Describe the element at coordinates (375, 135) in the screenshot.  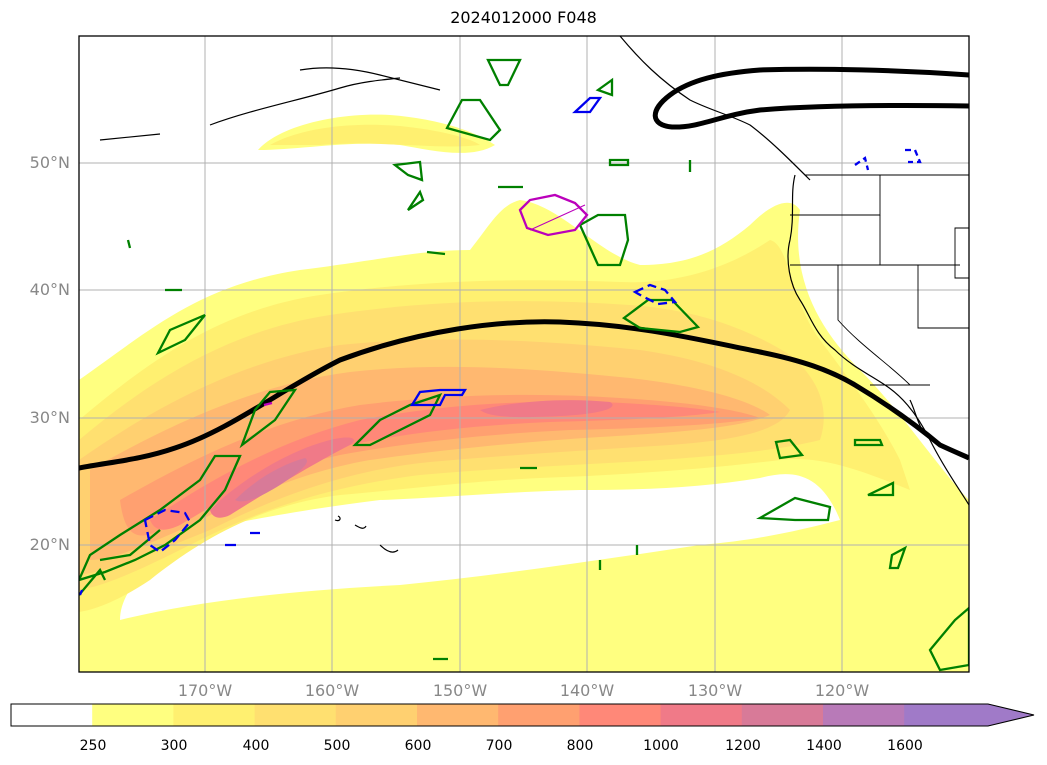
I see `ivt-band-300-north` at that location.